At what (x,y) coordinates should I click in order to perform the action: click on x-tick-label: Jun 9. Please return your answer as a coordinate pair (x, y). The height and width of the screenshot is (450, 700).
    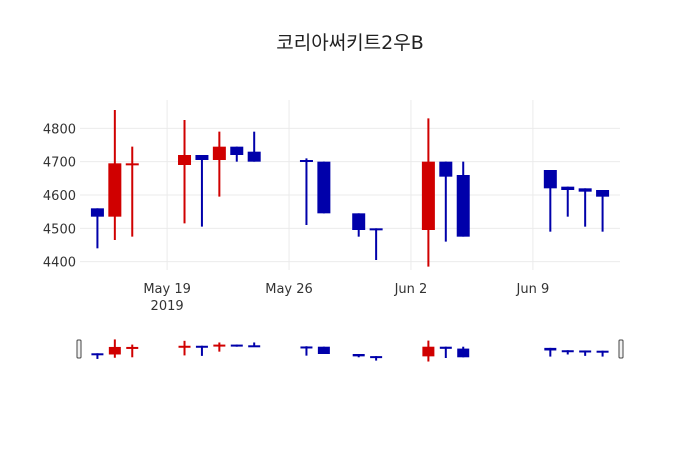
    Looking at the image, I should click on (533, 289).